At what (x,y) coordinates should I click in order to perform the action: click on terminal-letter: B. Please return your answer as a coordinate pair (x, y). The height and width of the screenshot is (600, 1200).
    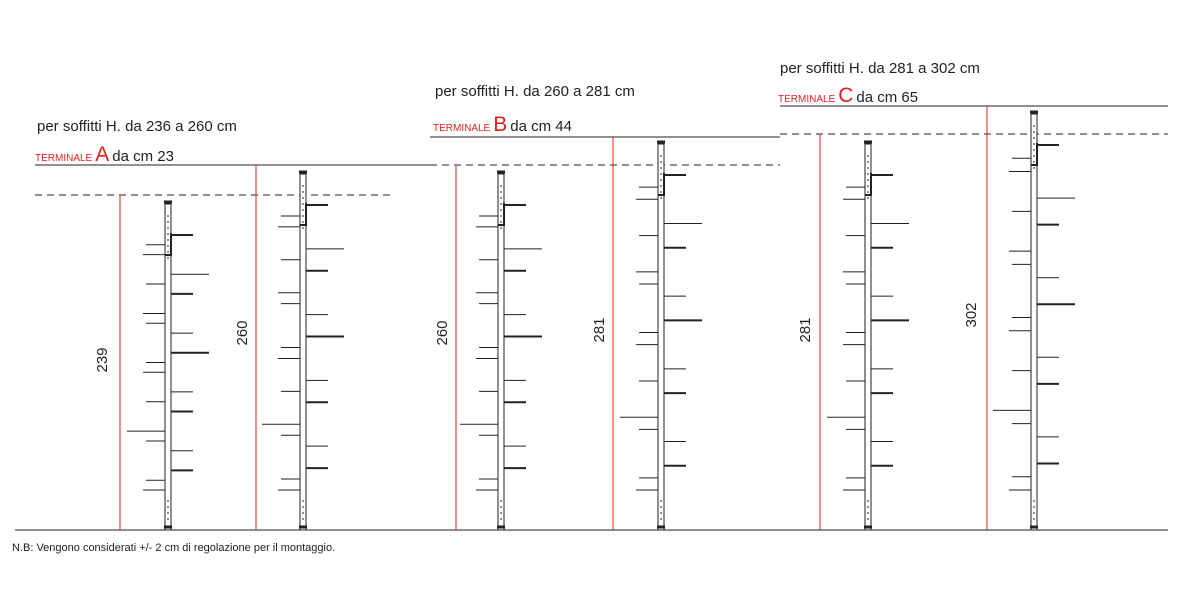
    Looking at the image, I should click on (500, 124).